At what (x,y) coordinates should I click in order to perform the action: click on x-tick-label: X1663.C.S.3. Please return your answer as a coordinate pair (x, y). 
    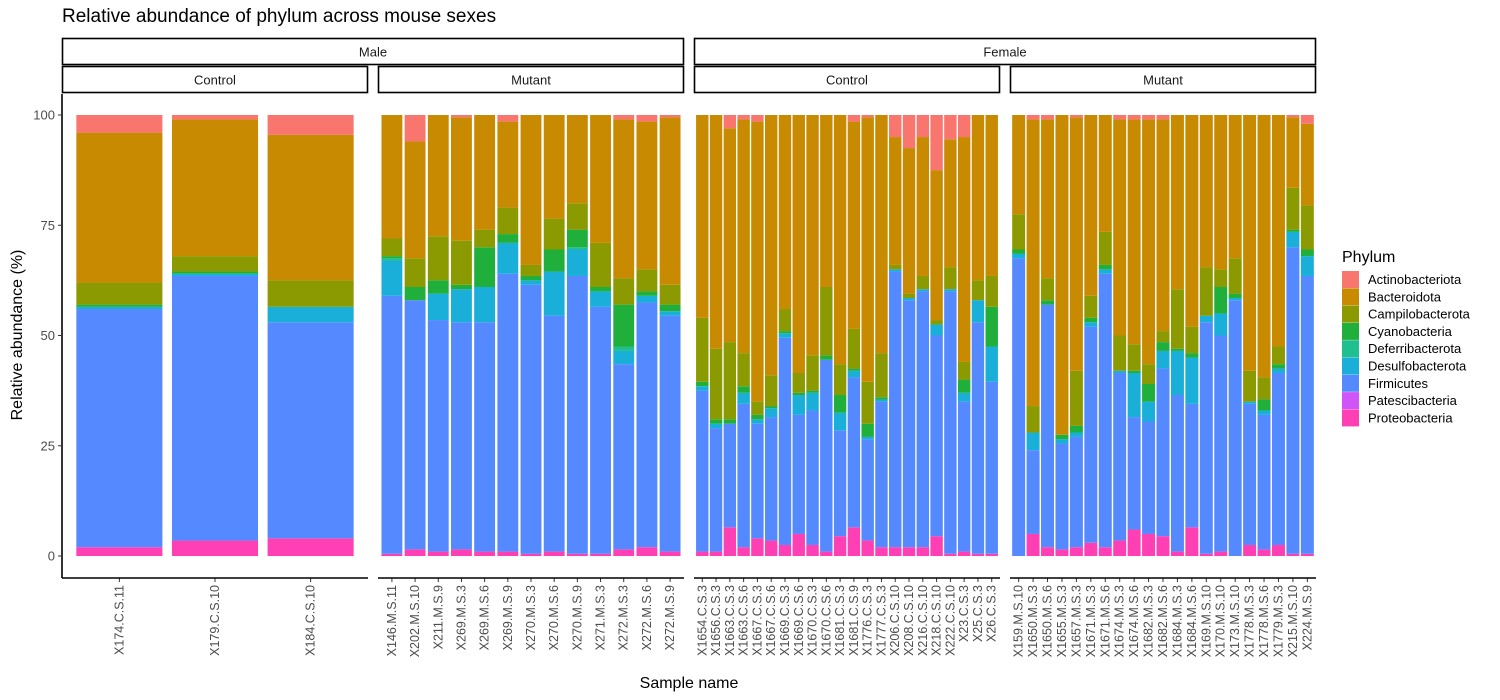
    Looking at the image, I should click on (730, 620).